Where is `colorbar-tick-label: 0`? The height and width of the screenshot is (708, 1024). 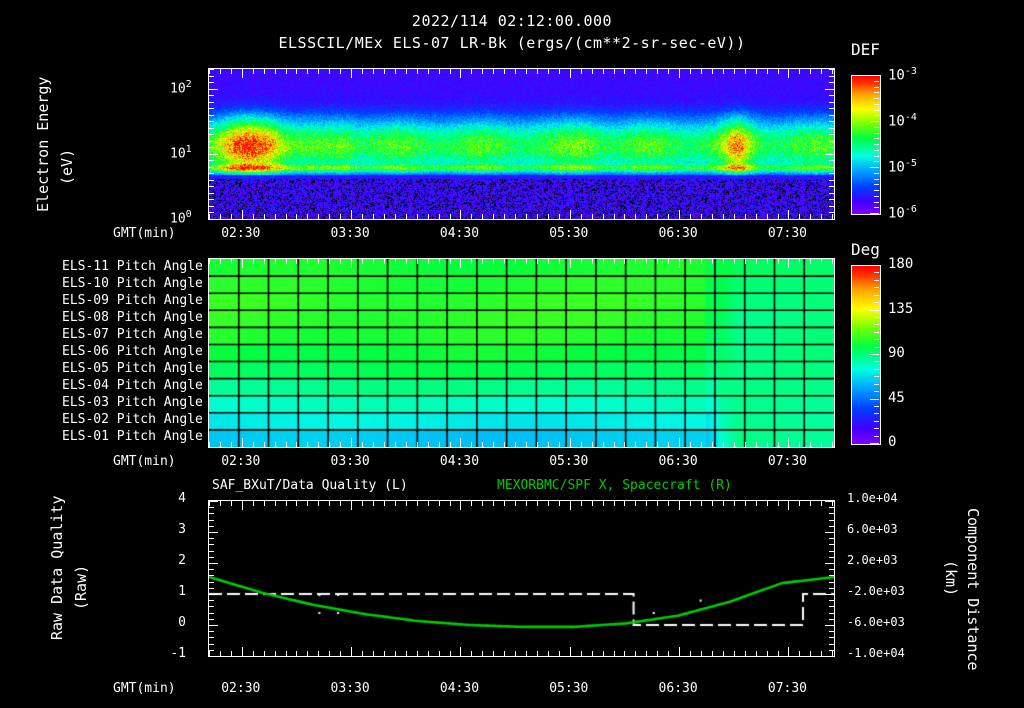 colorbar-tick-label: 0 is located at coordinates (892, 442).